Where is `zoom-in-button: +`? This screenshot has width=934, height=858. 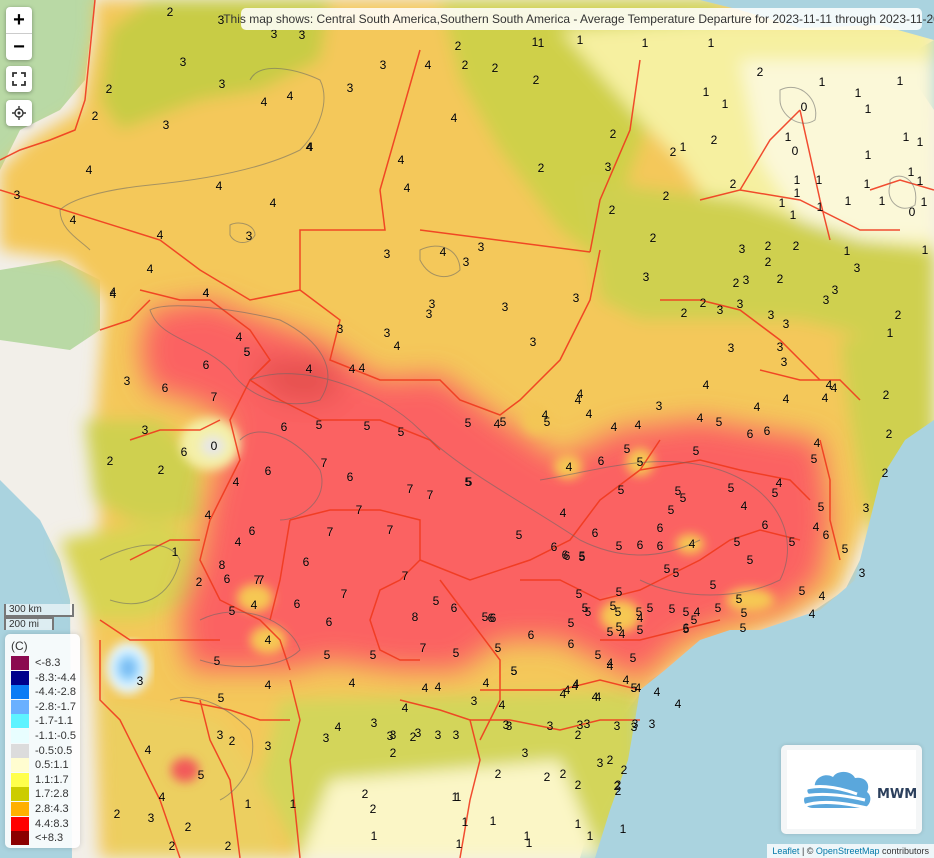
zoom-in-button: + is located at coordinates (19, 19).